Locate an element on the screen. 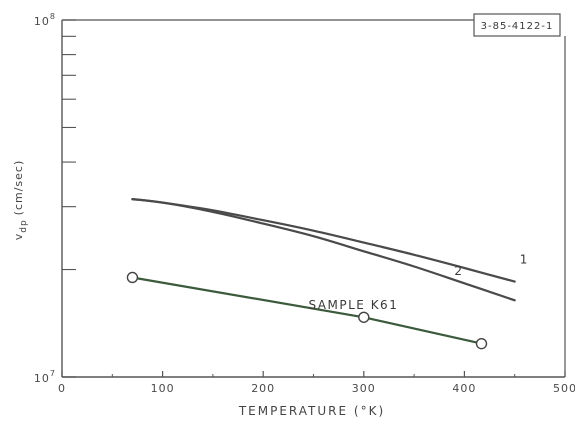 This screenshot has width=575, height=425. y-tick-label: 10⁷ is located at coordinates (45, 377).